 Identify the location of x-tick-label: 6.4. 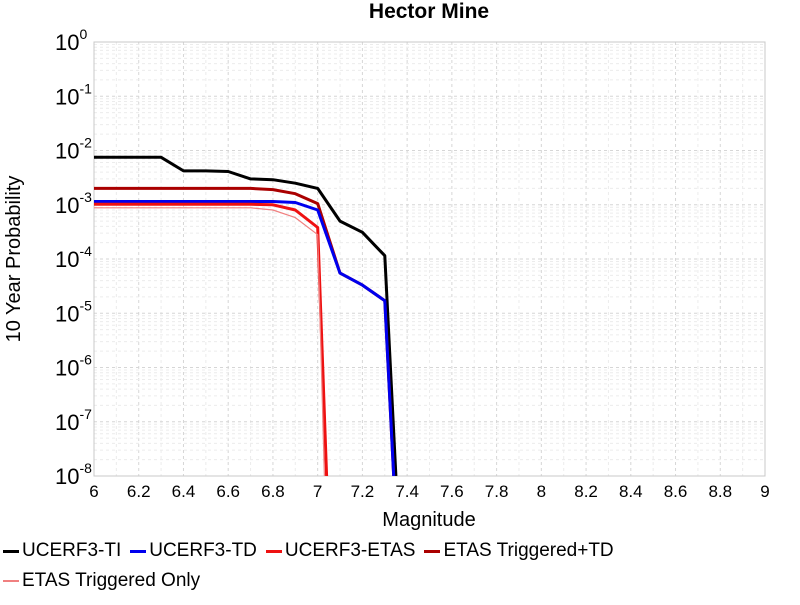
(184, 491).